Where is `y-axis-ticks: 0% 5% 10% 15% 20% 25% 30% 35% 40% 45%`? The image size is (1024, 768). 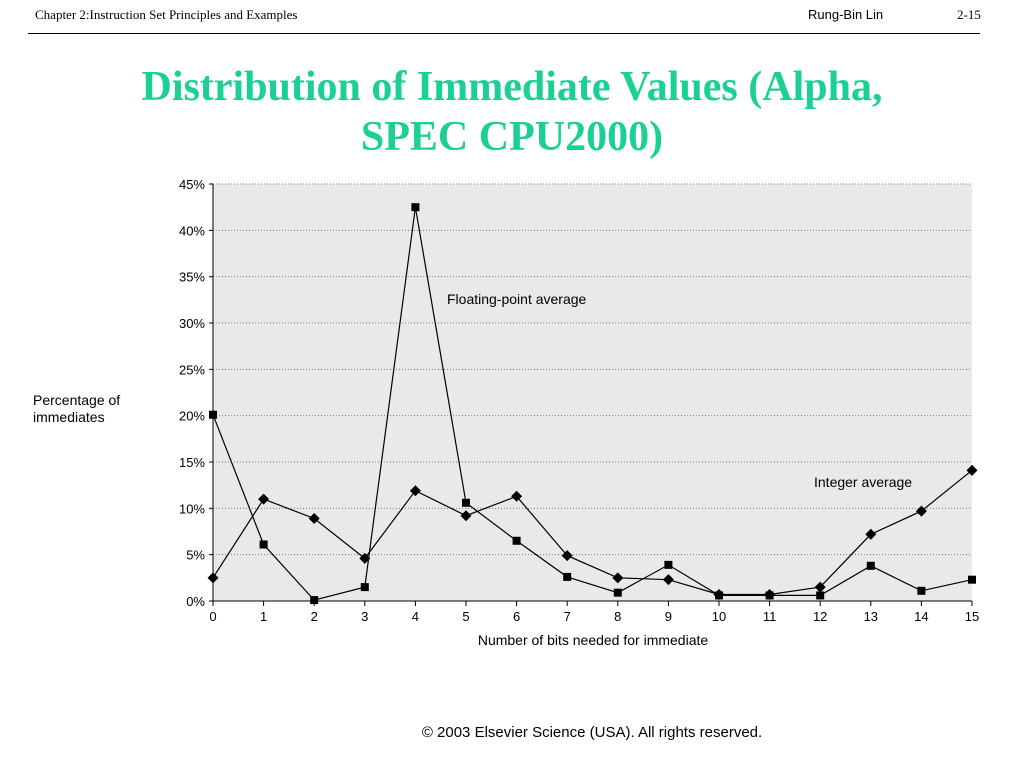
y-axis-ticks: 0% 5% 10% 15% 20% 25% 30% 35% 40% 45% is located at coordinates (196, 393).